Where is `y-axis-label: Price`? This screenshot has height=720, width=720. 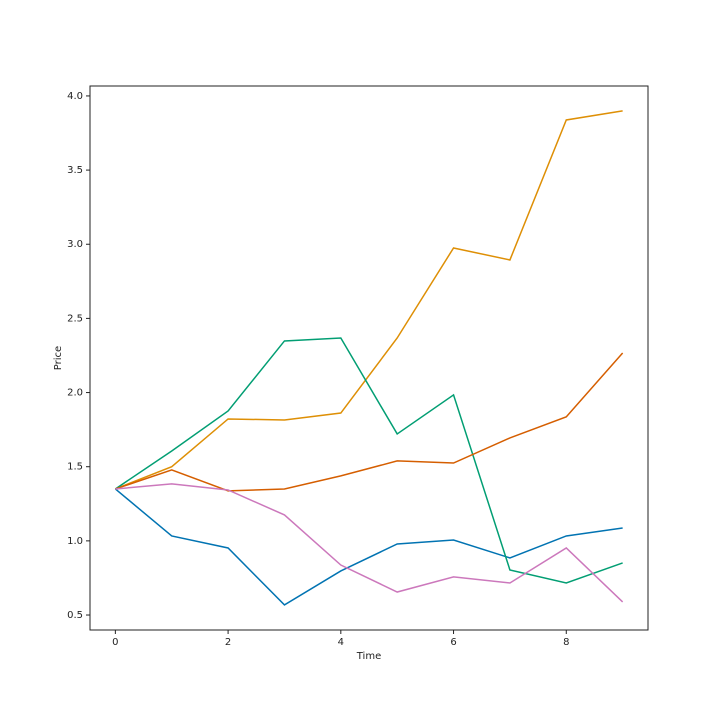
y-axis-label: Price is located at coordinates (58, 358).